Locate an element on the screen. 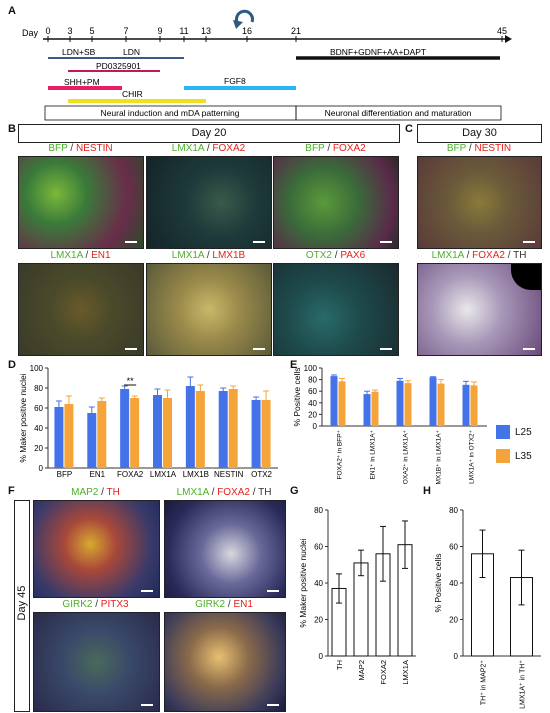 This screenshot has width=550, height=713. panel-label-a: A is located at coordinates (12, 11).